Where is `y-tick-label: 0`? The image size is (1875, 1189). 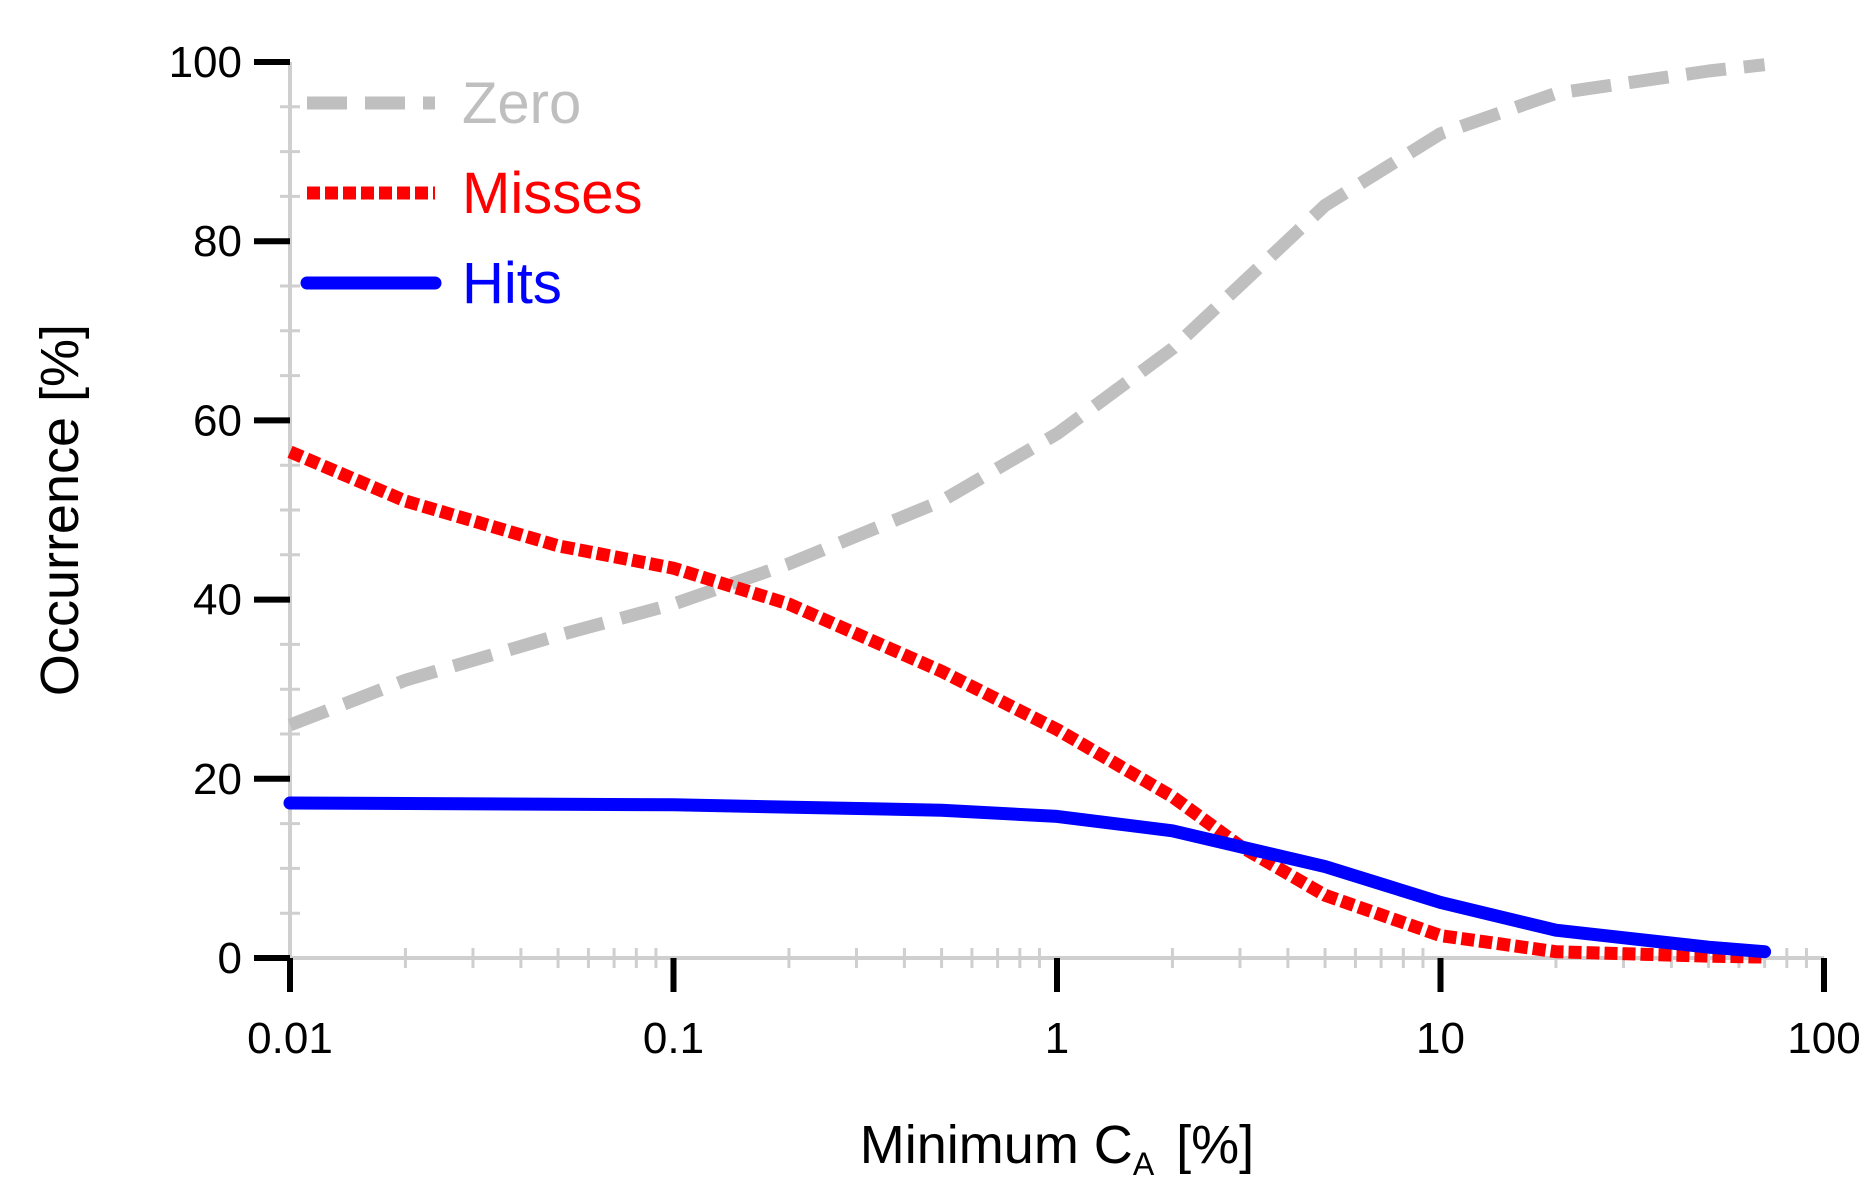 y-tick-label: 0 is located at coordinates (230, 958).